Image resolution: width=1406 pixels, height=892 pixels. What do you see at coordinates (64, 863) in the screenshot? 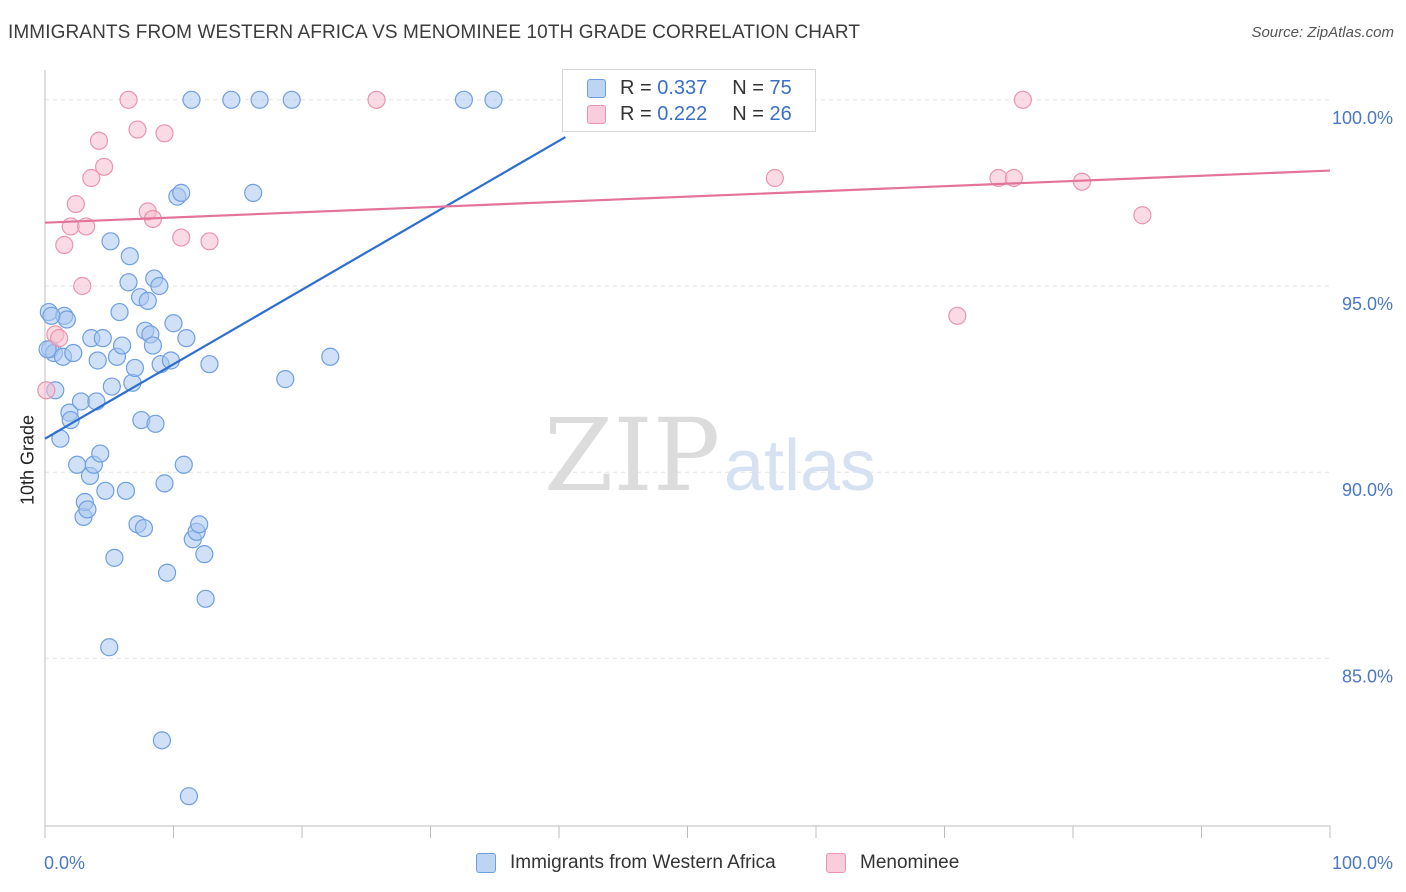
I see `x-tick-label: 0.0%` at bounding box center [64, 863].